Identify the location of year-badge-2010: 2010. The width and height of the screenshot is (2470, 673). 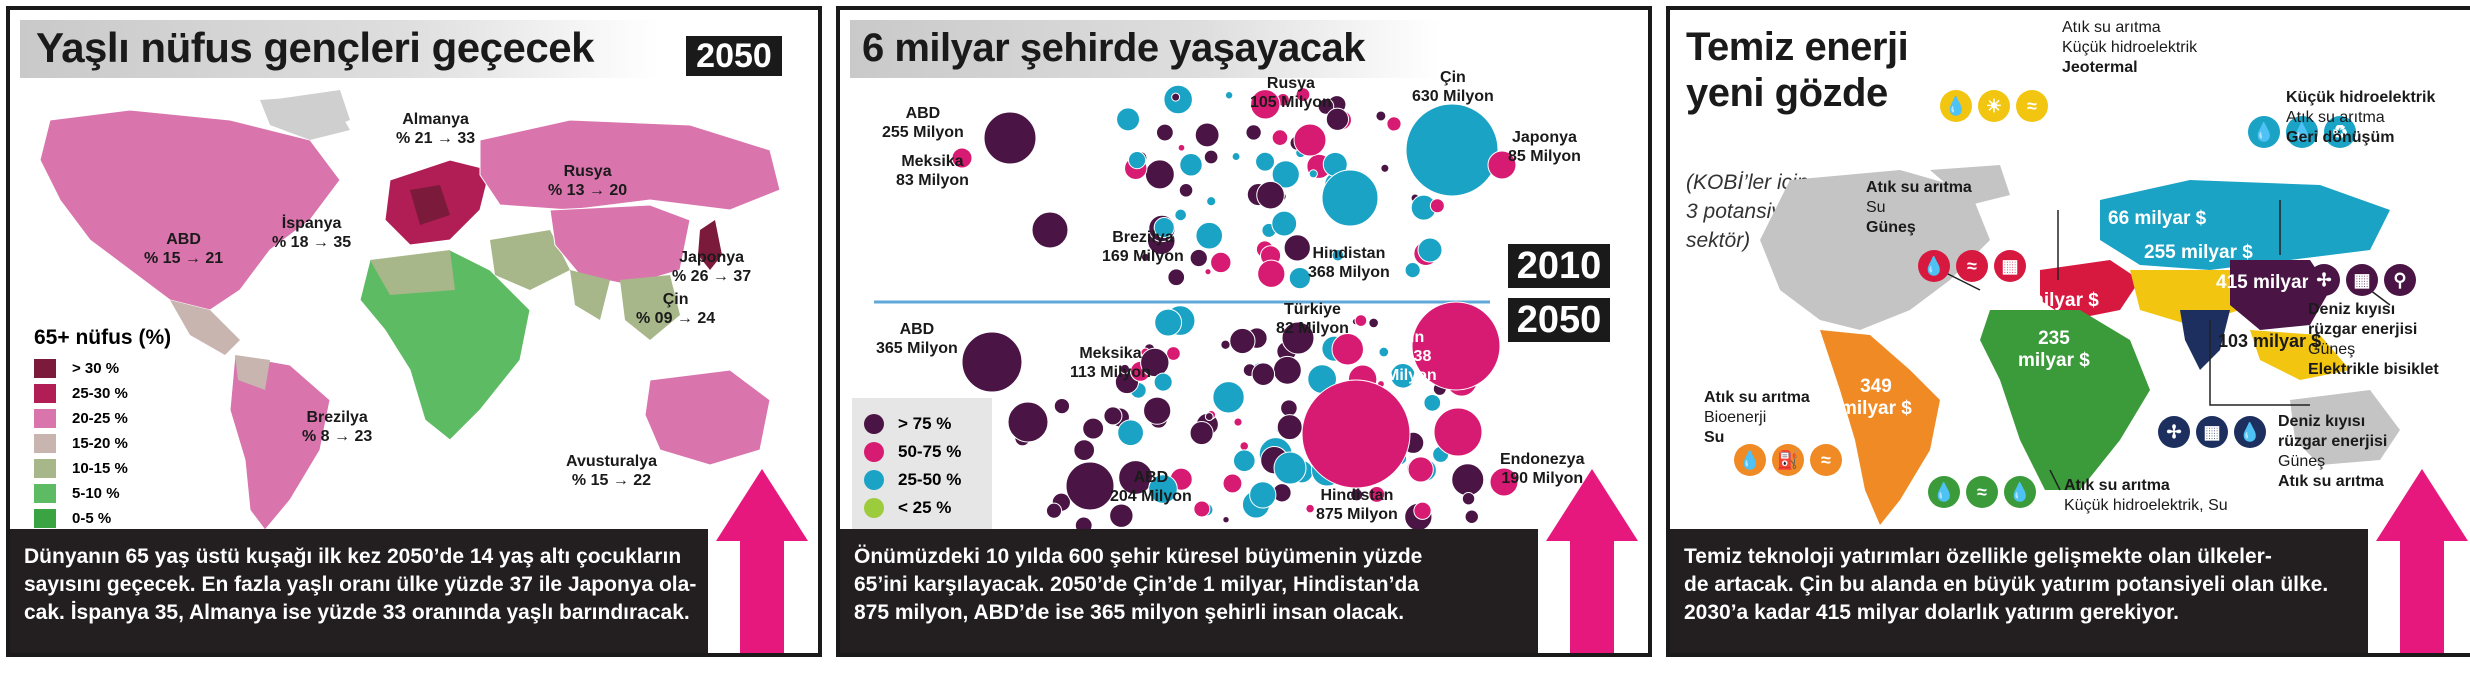
(1559, 266).